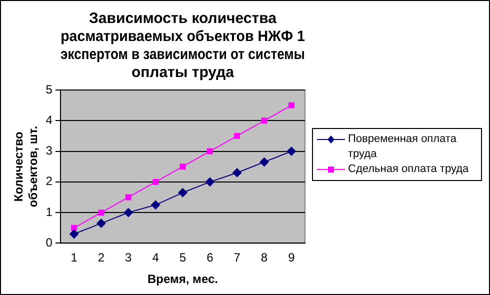 Image resolution: width=490 pixels, height=295 pixels. What do you see at coordinates (49, 243) in the screenshot?
I see `y-tick-label: 0` at bounding box center [49, 243].